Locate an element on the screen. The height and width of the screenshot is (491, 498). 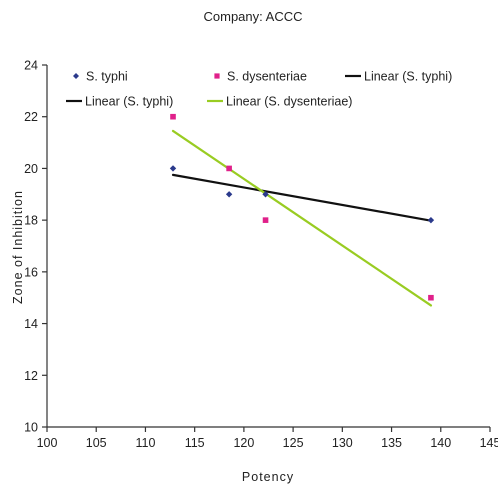
x-tick-label: 125 is located at coordinates (293, 443).